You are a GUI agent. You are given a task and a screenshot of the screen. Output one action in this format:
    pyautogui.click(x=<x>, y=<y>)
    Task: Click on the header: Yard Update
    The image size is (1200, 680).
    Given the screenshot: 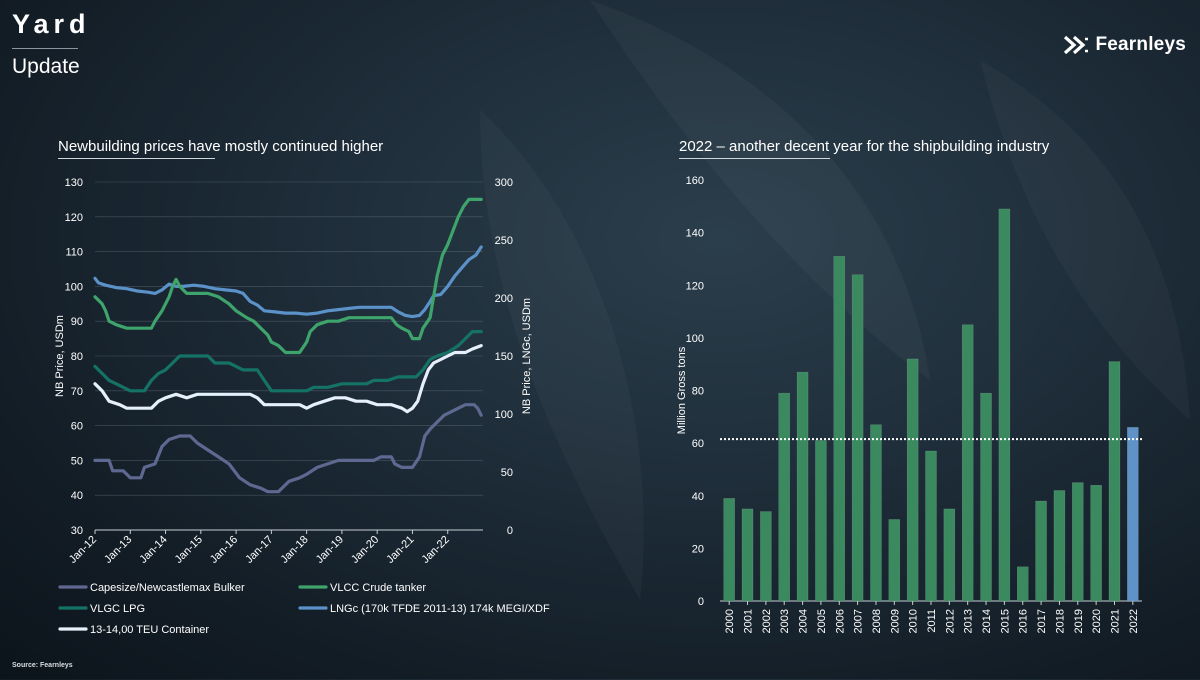 What is the action you would take?
    pyautogui.click(x=51, y=43)
    